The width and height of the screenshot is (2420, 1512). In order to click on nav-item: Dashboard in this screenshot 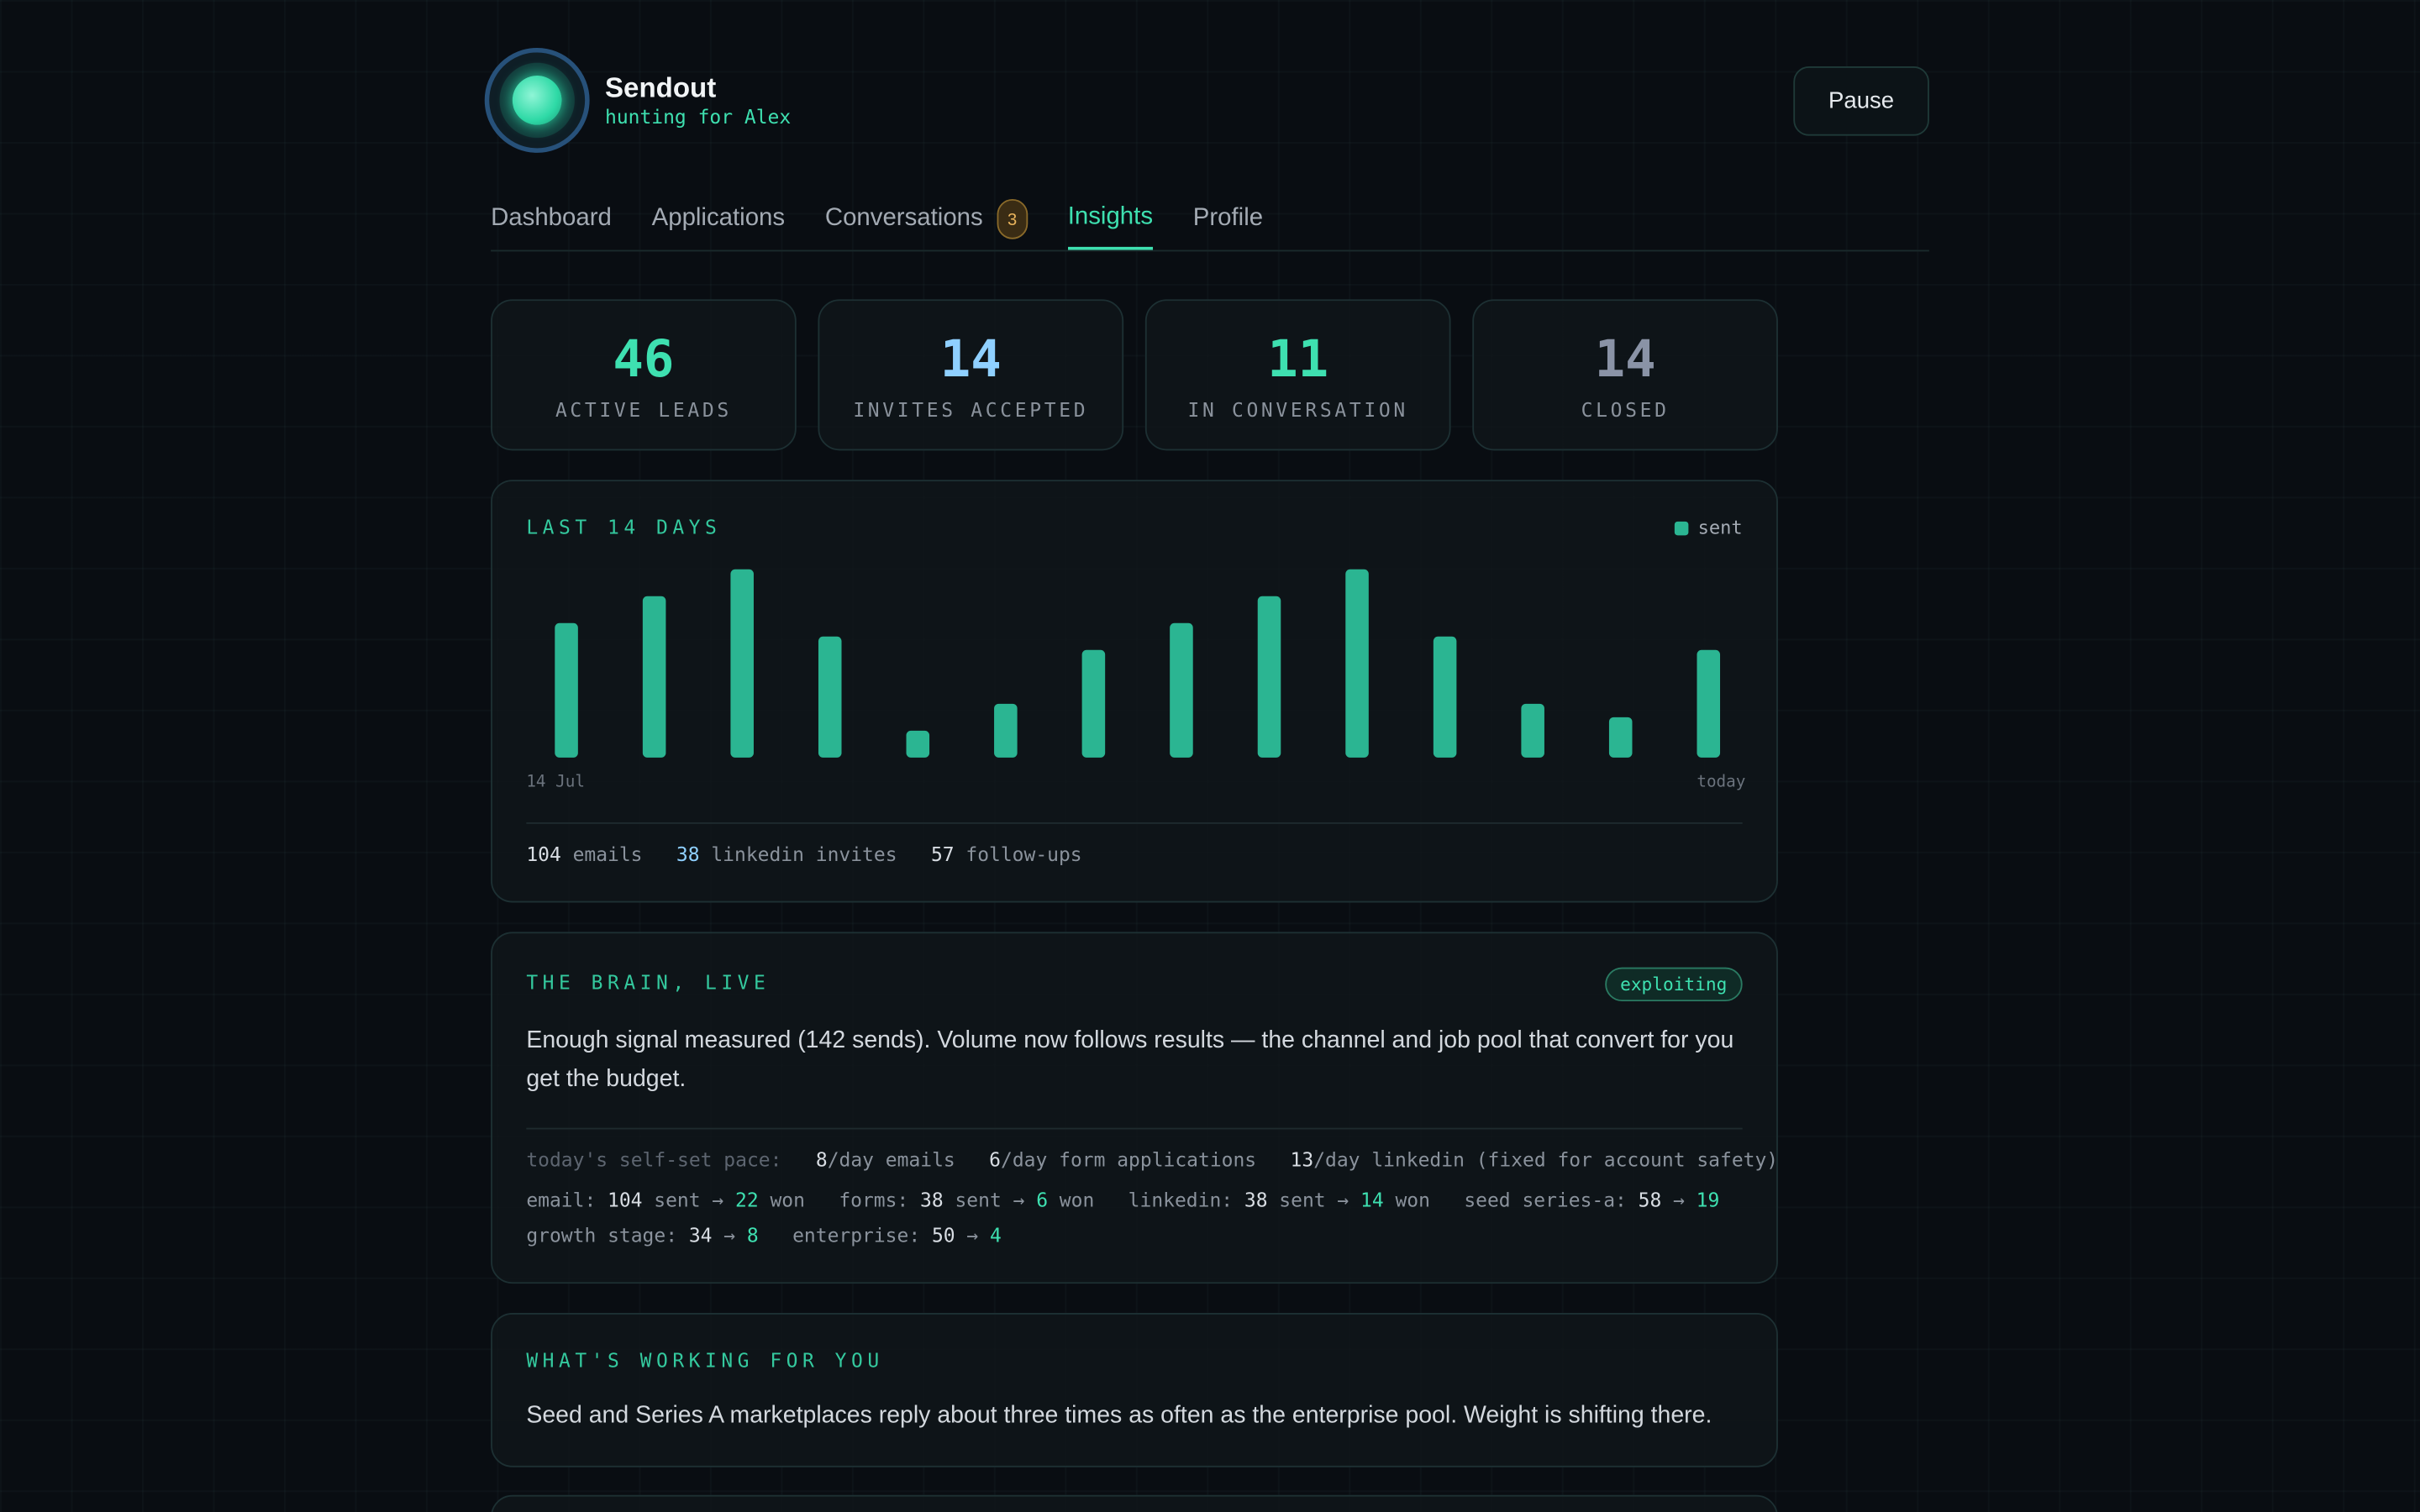, I will do `click(552, 218)`.